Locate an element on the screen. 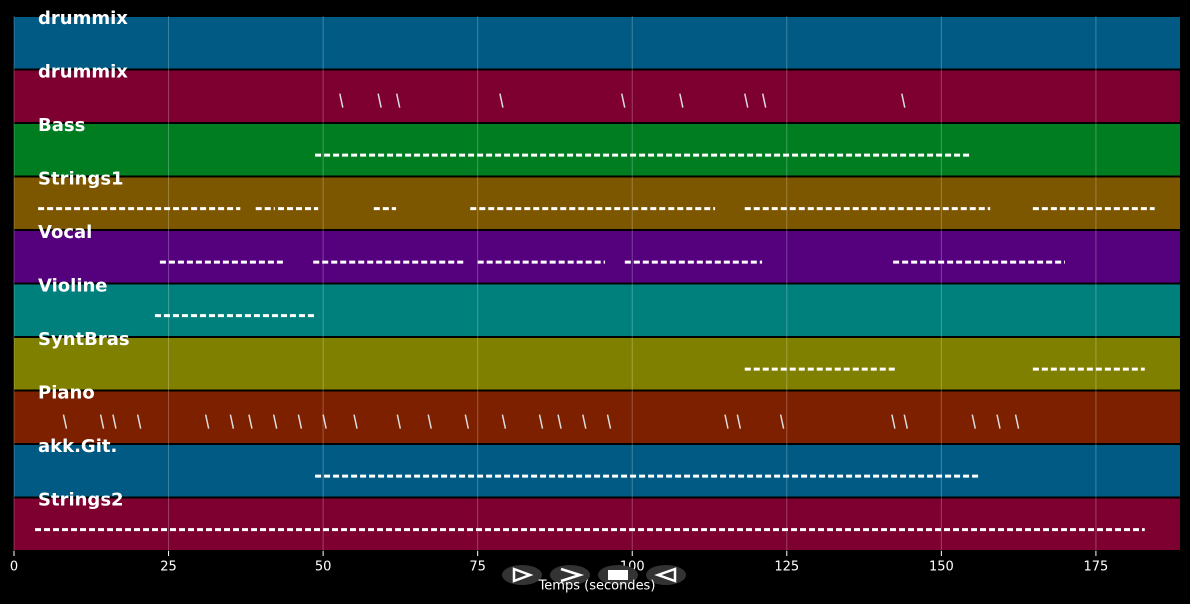  track-label: Violine is located at coordinates (73, 286).